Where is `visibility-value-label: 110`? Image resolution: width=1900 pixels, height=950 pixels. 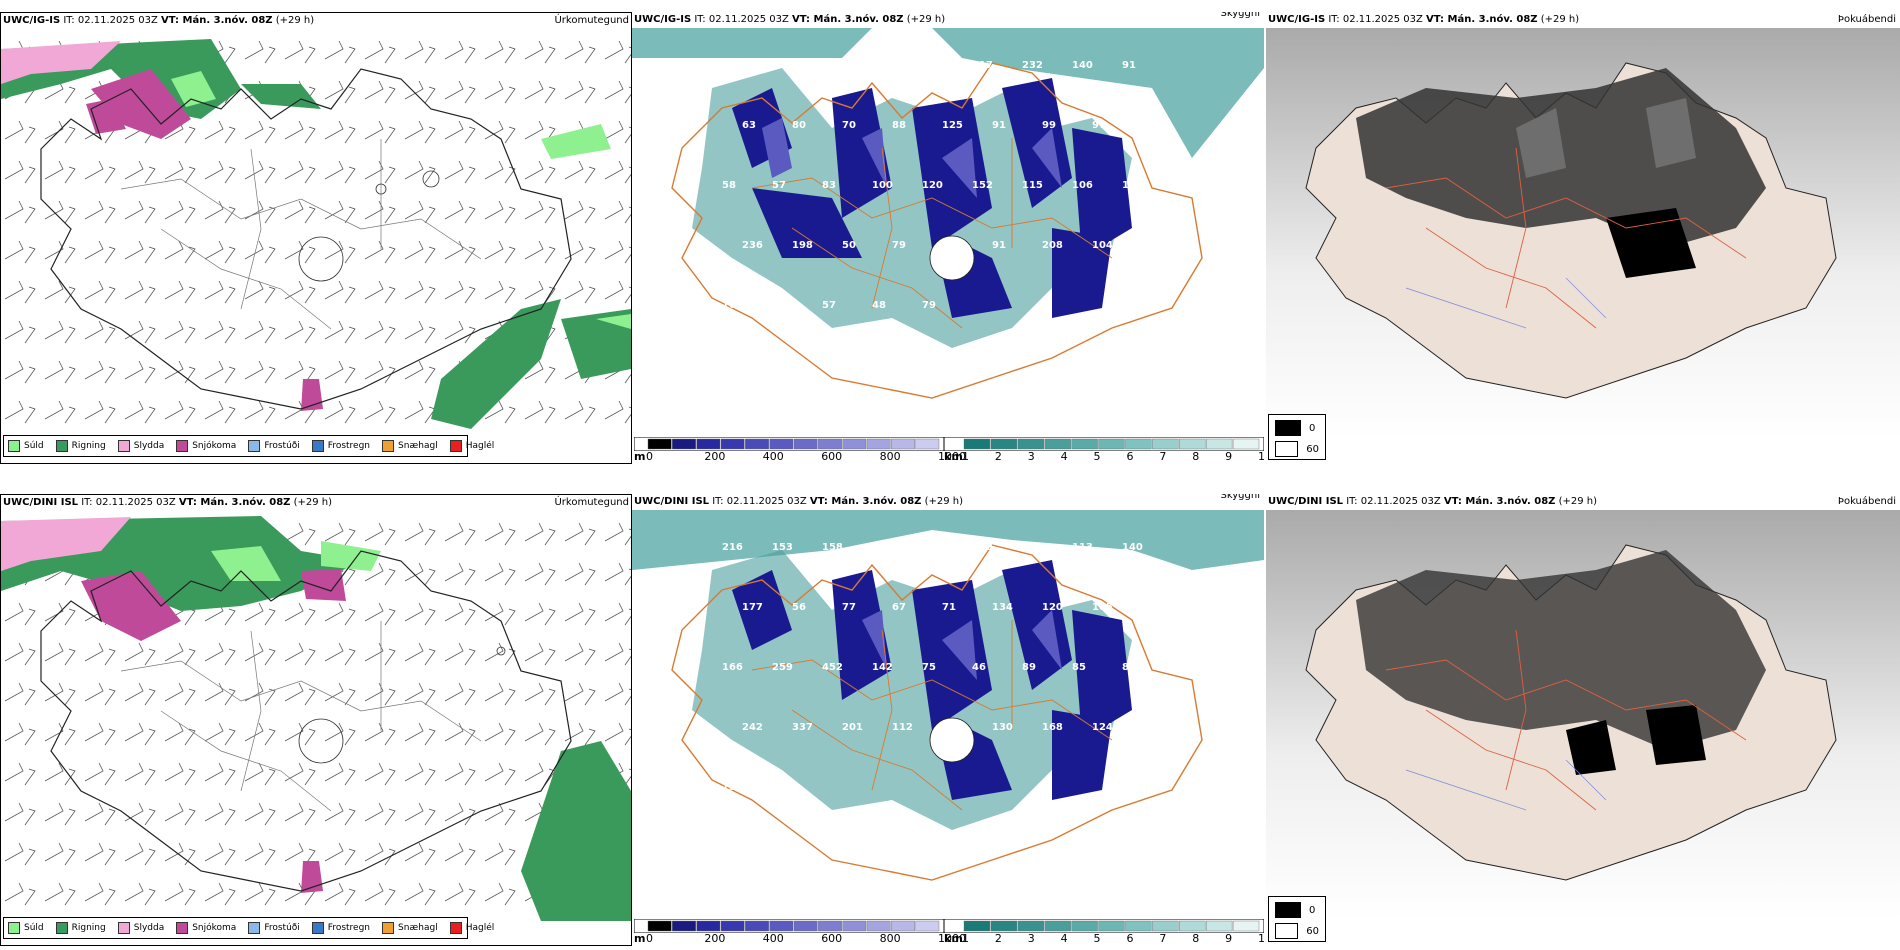 visibility-value-label: 110 is located at coordinates (1152, 607).